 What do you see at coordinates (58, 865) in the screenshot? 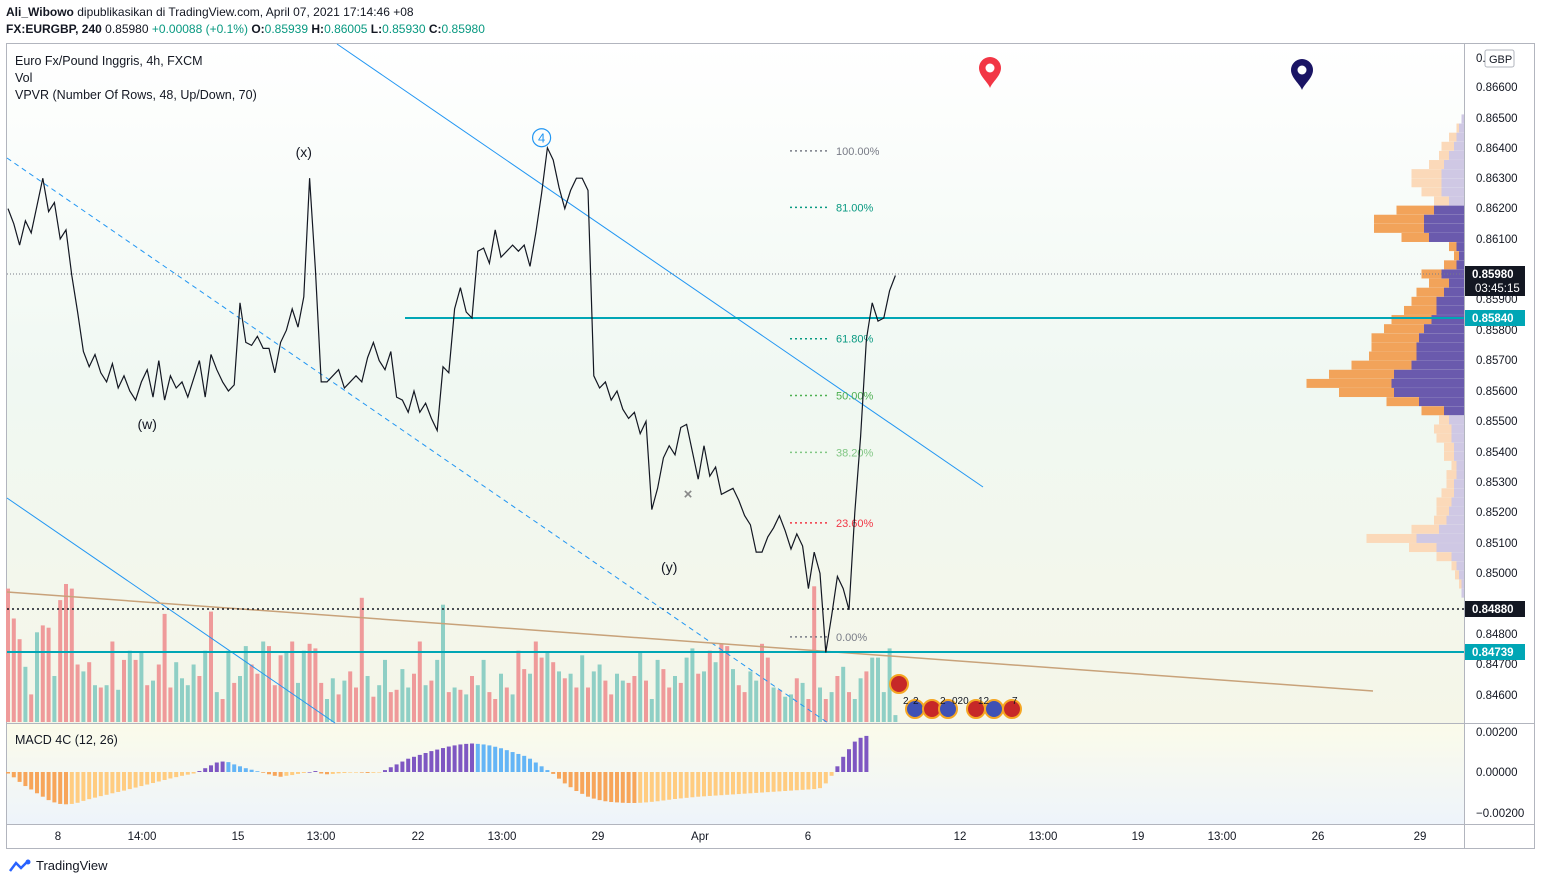
I see `tradingview-footer: TradingView` at bounding box center [58, 865].